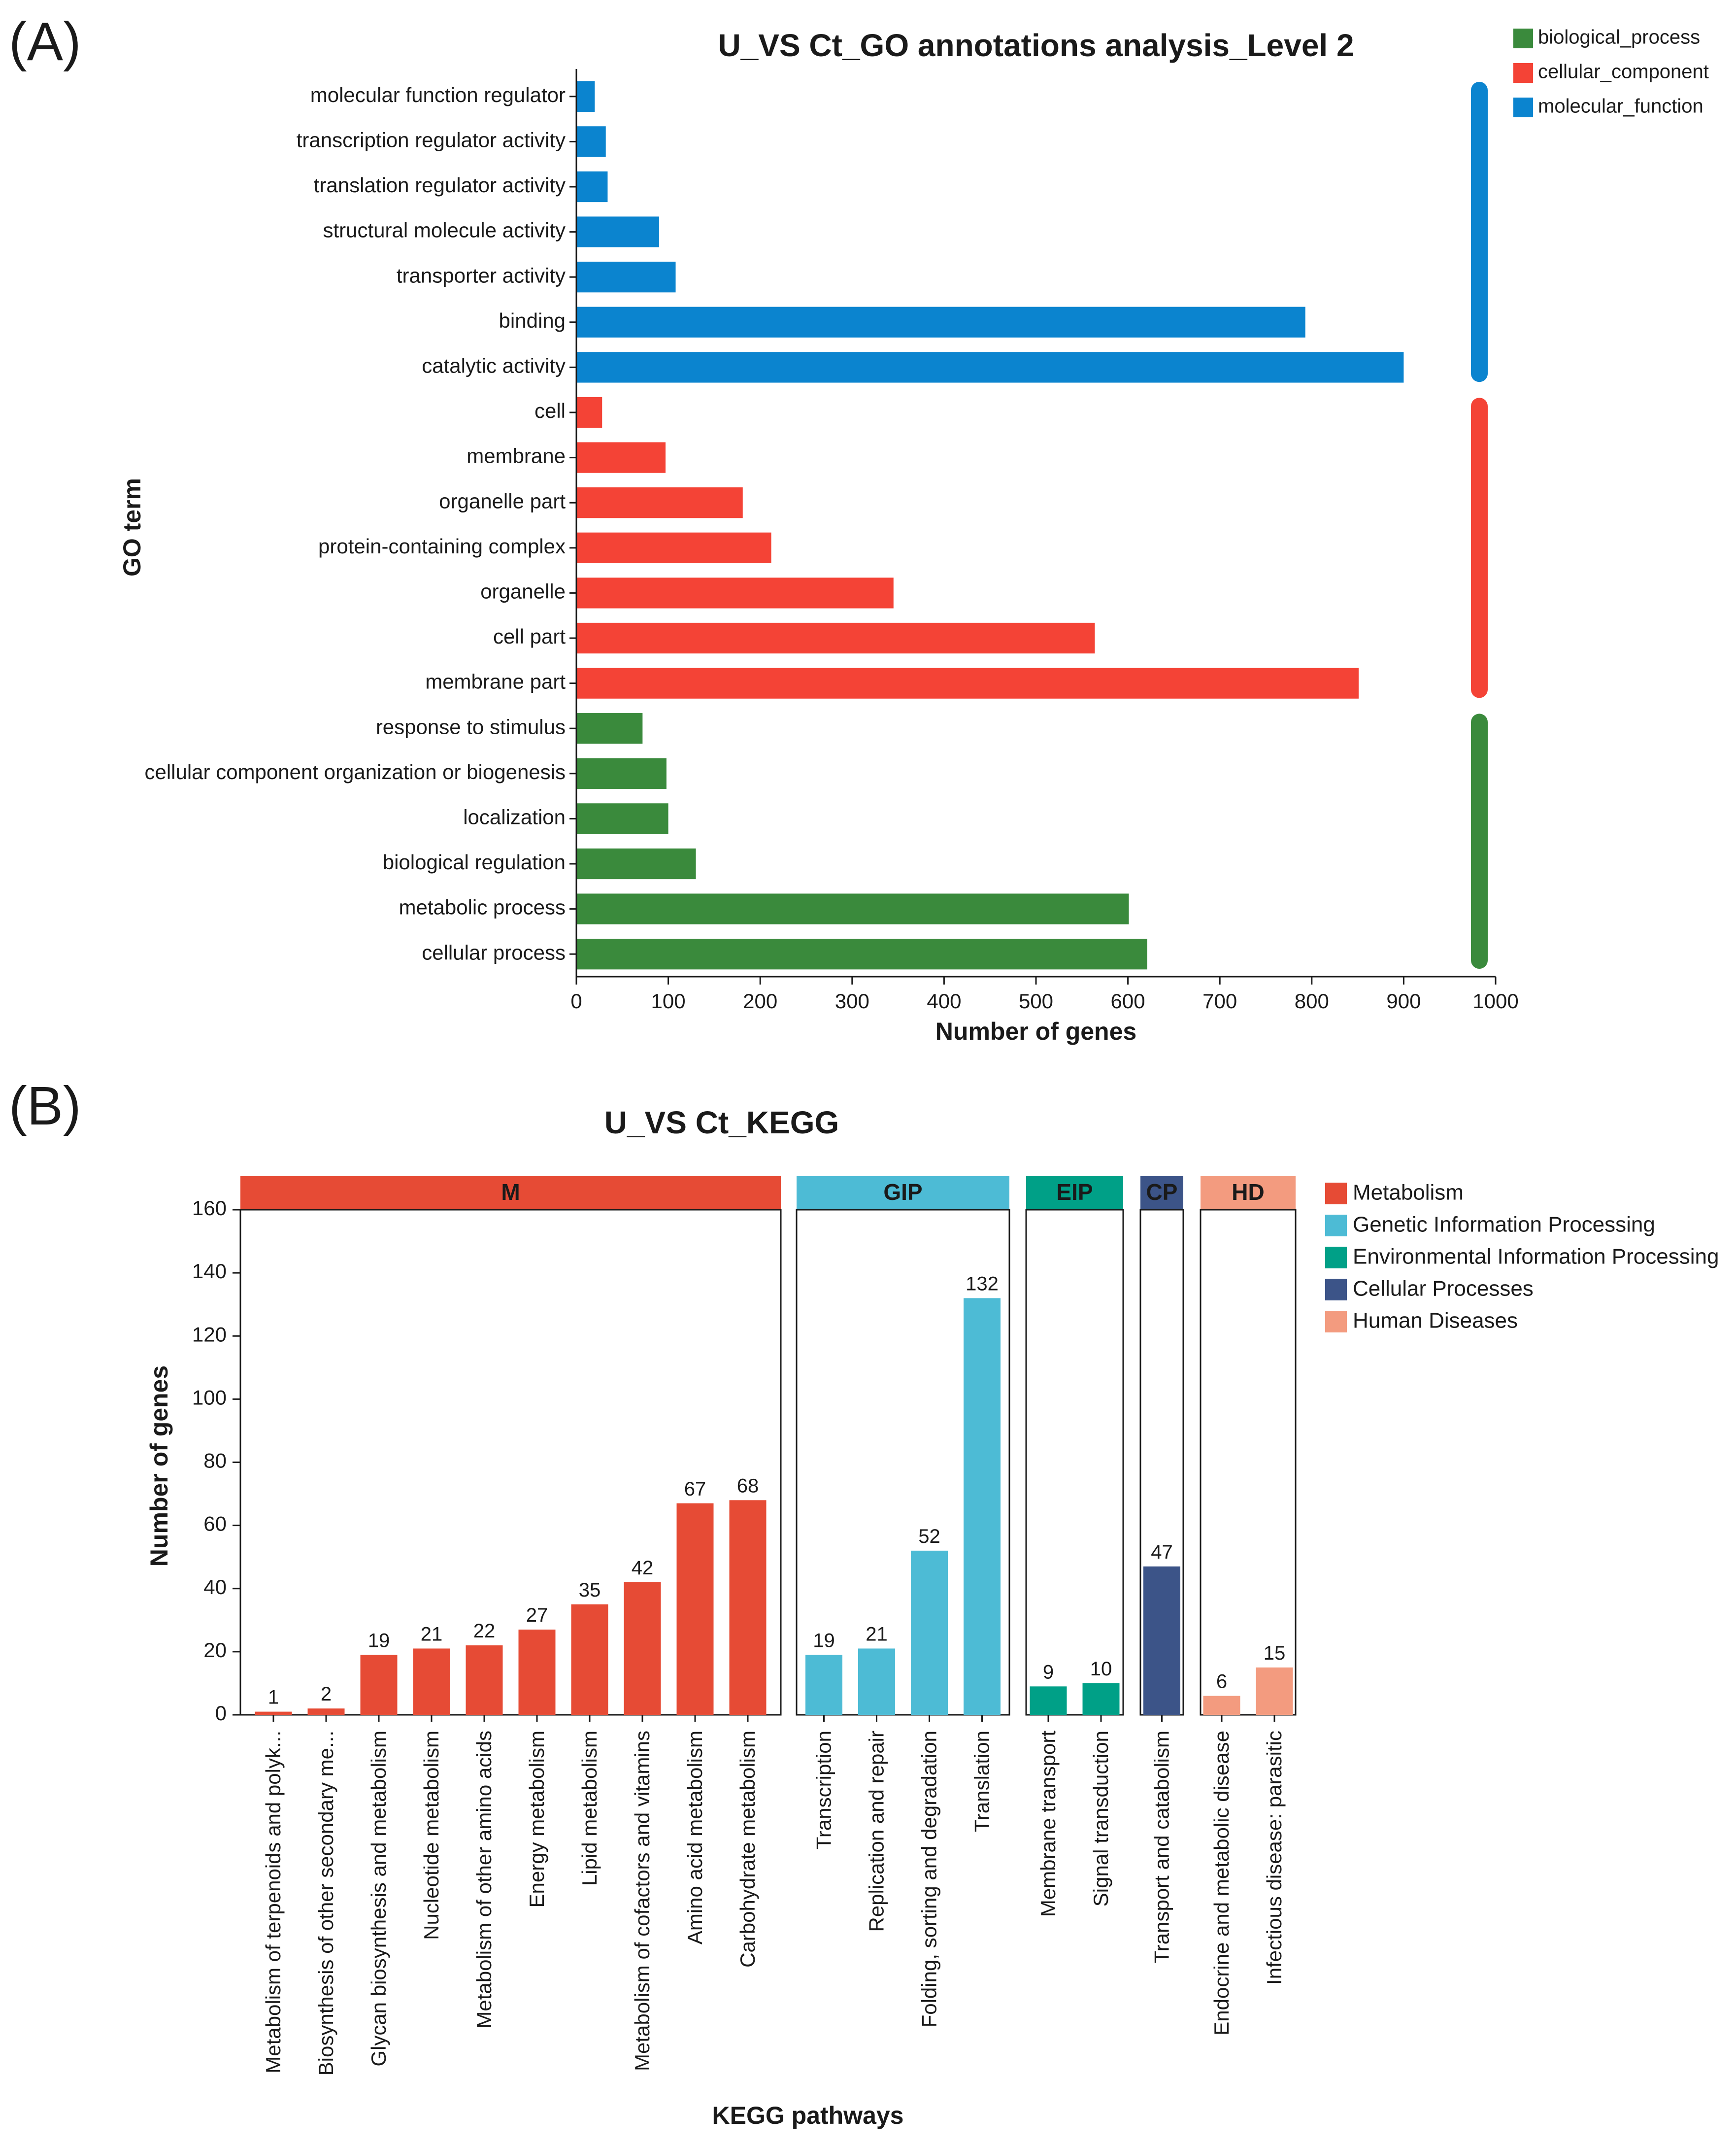 This screenshot has height=2145, width=1736. I want to click on kegg-bar-amino-acid-metabolism, so click(695, 1609).